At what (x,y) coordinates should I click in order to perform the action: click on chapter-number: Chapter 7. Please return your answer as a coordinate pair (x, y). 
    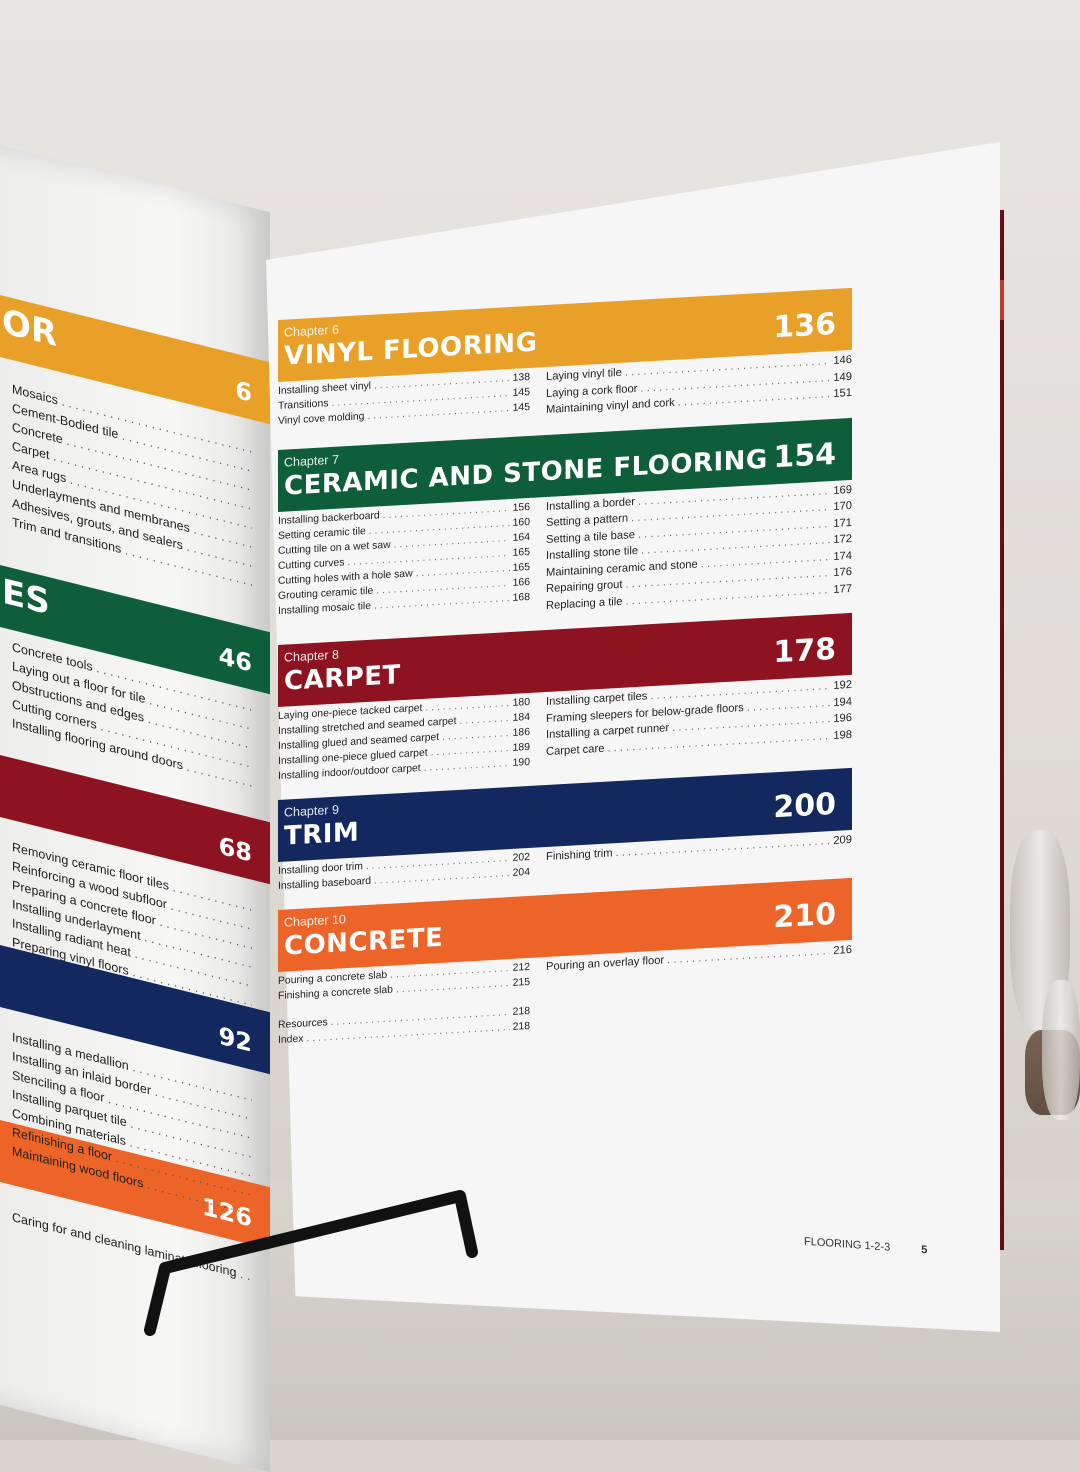
    Looking at the image, I should click on (311, 461).